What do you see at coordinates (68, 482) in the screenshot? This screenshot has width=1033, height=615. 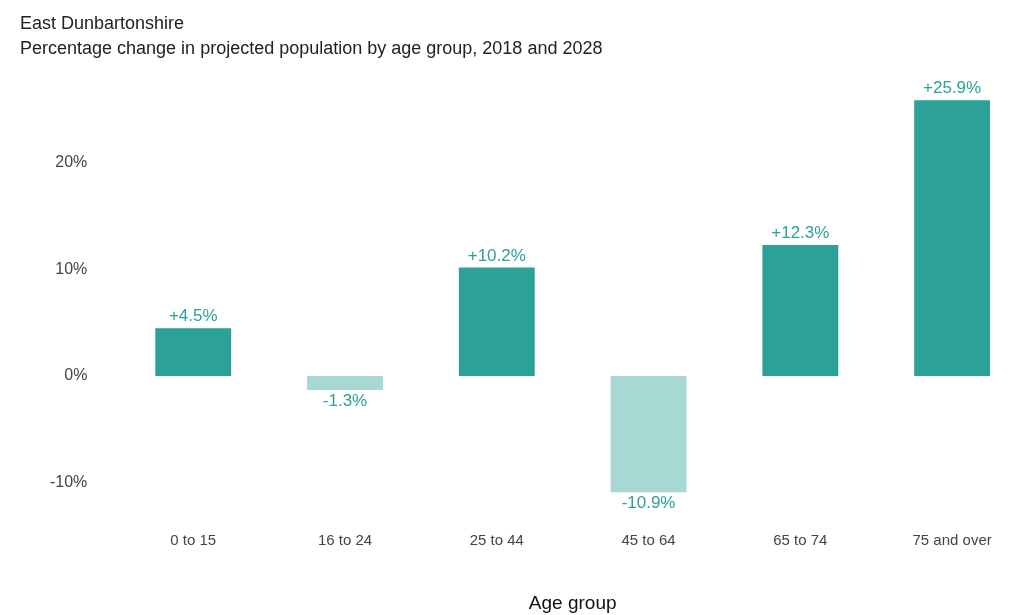 I see `y-tick-label: -10%` at bounding box center [68, 482].